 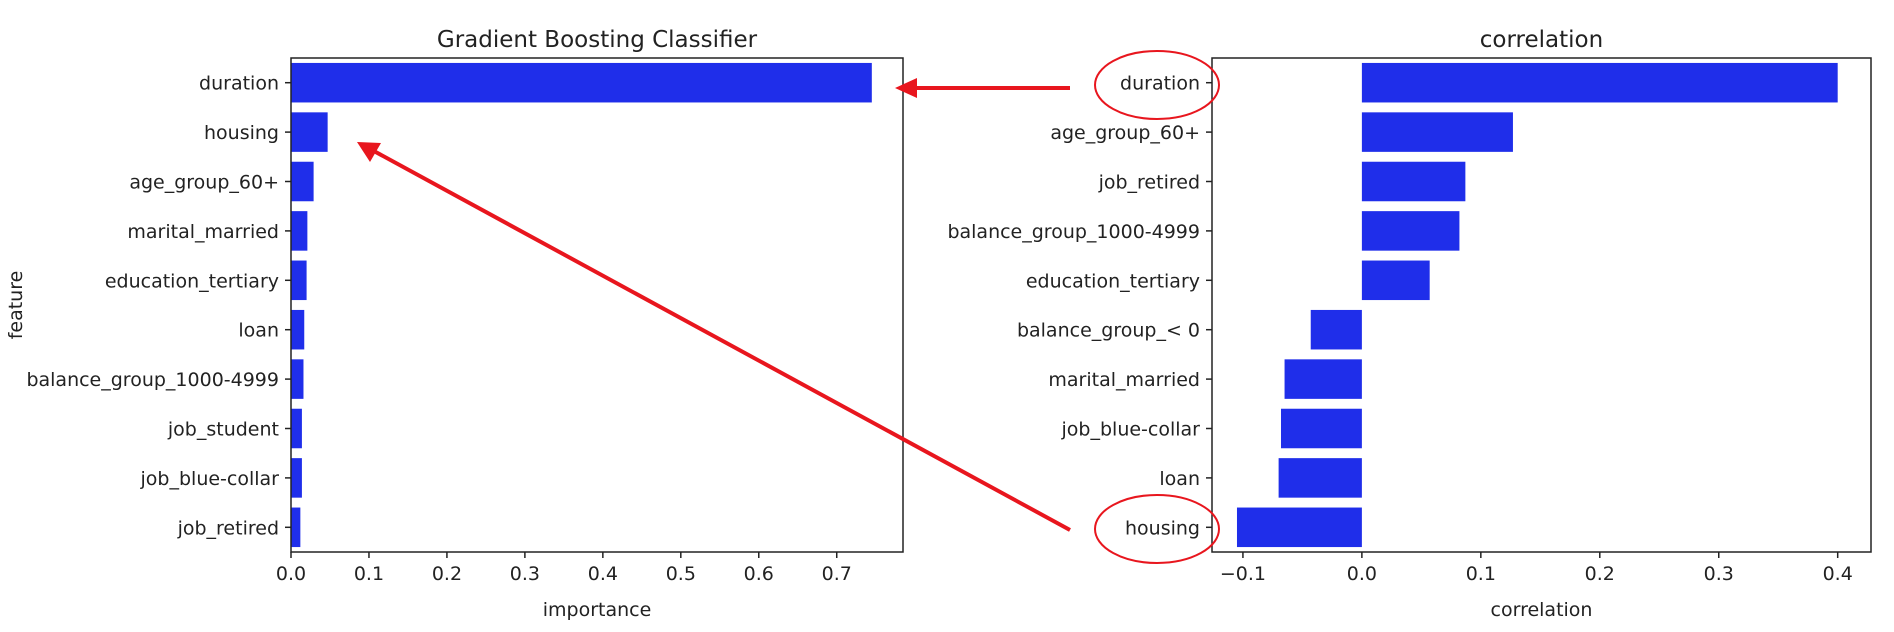 I want to click on highlight-ellipse-duration, so click(x=1157, y=85).